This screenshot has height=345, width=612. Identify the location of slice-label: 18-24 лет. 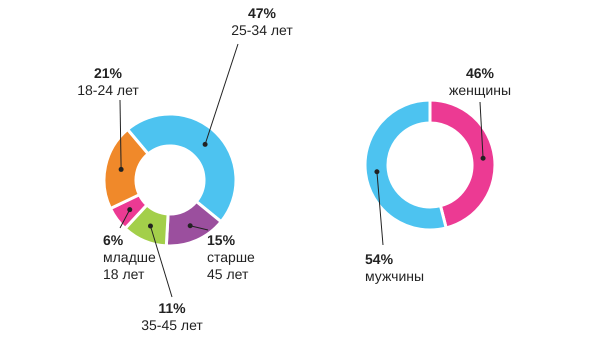
(108, 90).